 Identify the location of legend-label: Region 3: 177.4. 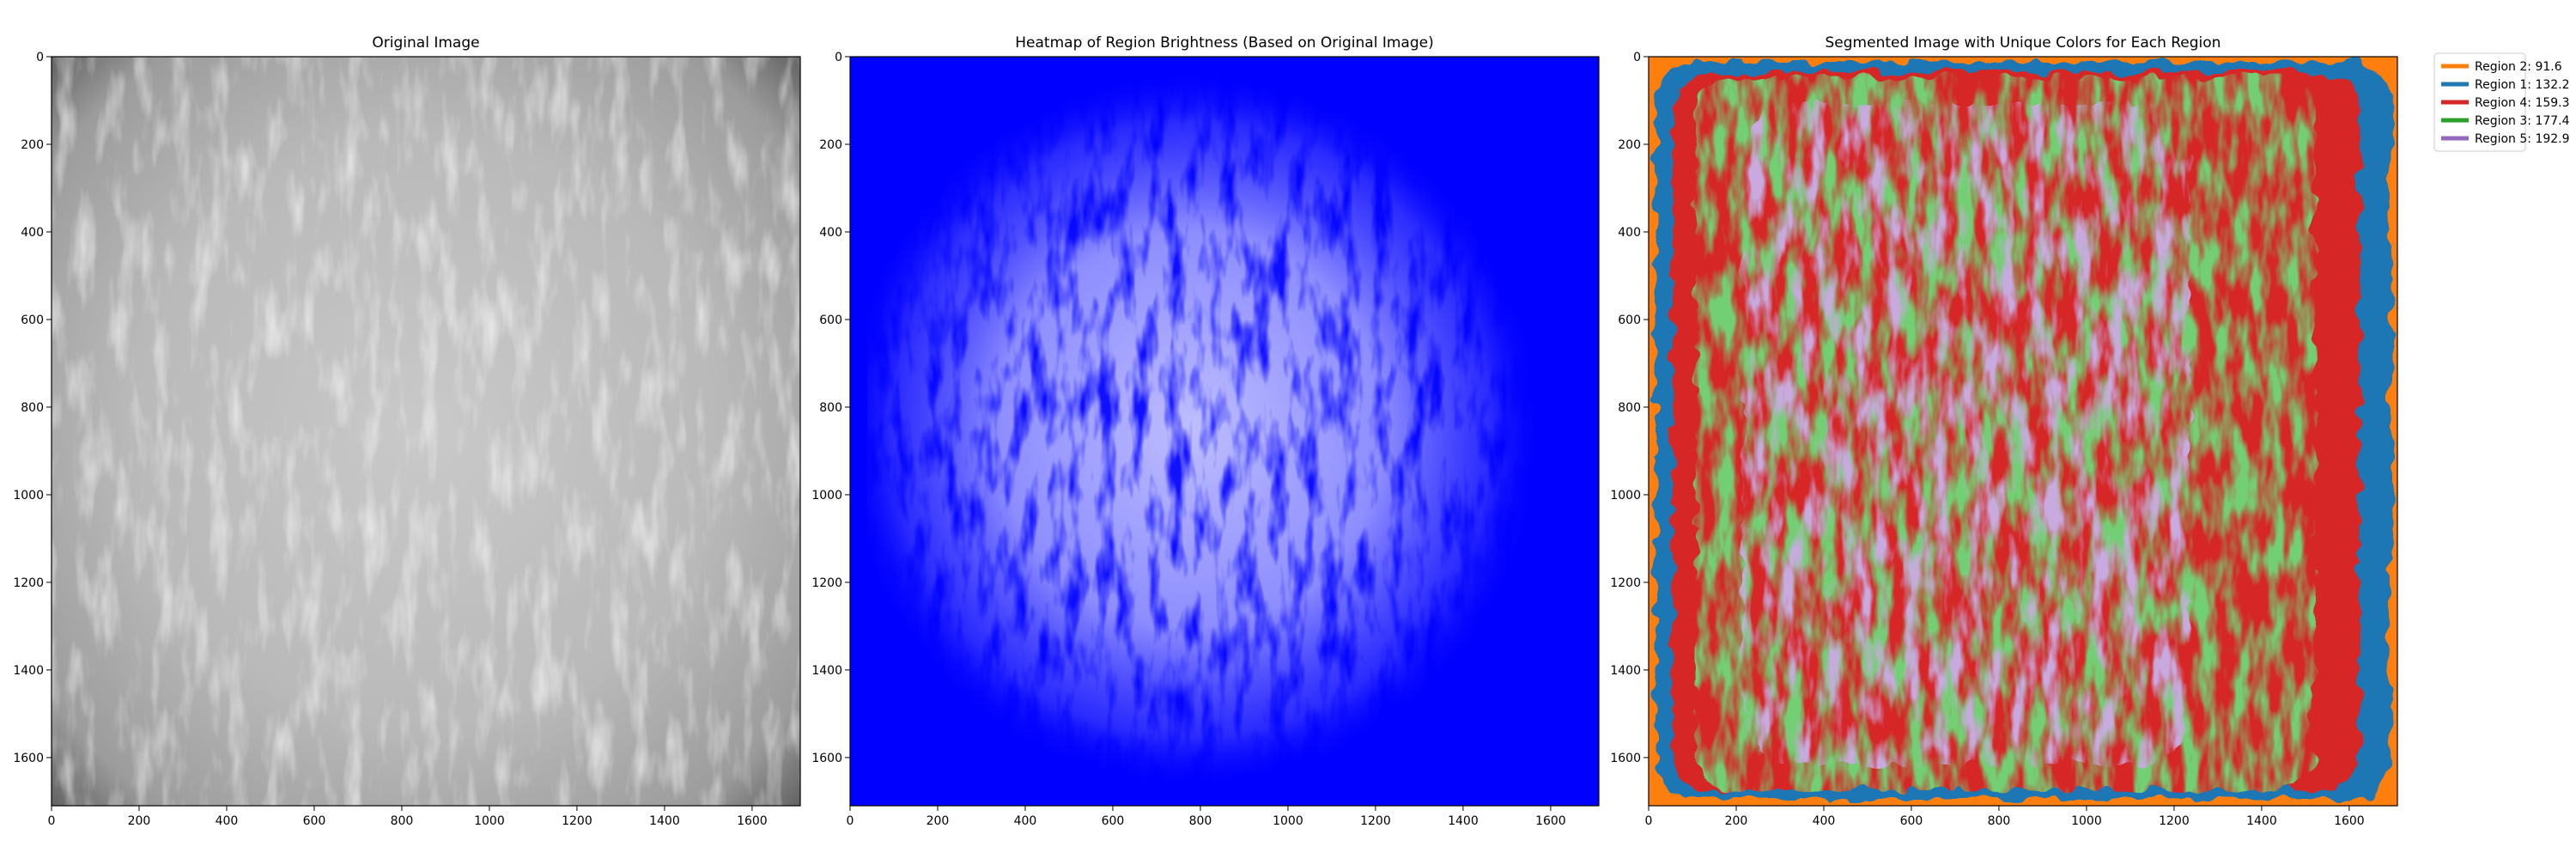
(2522, 121).